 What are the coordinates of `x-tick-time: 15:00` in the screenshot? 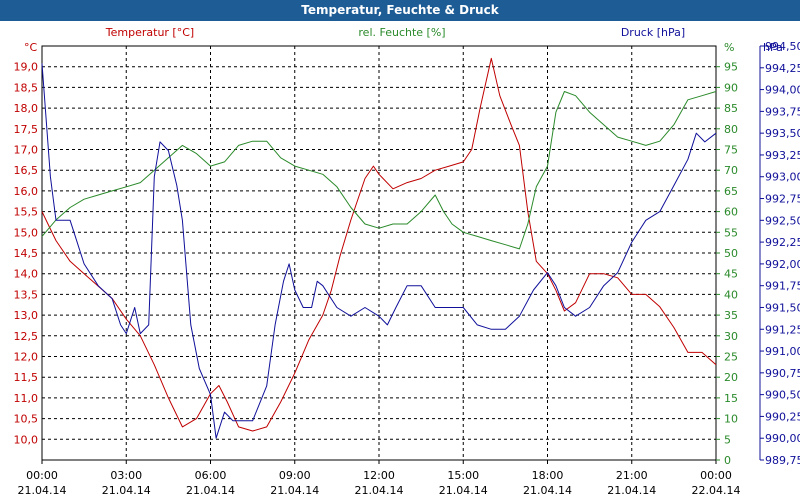 It's located at (463, 475).